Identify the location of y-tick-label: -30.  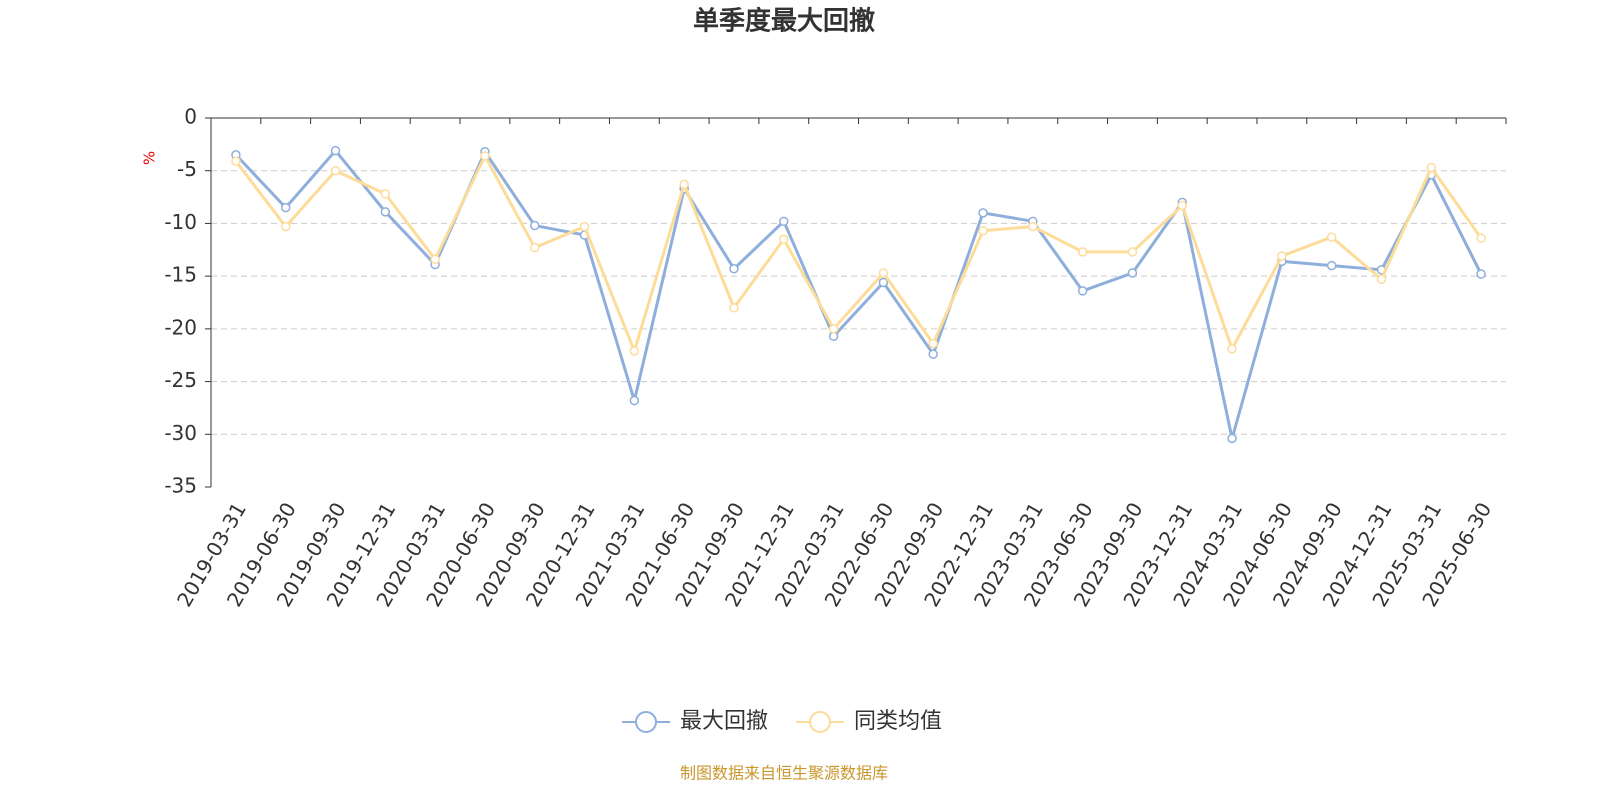
(180, 433).